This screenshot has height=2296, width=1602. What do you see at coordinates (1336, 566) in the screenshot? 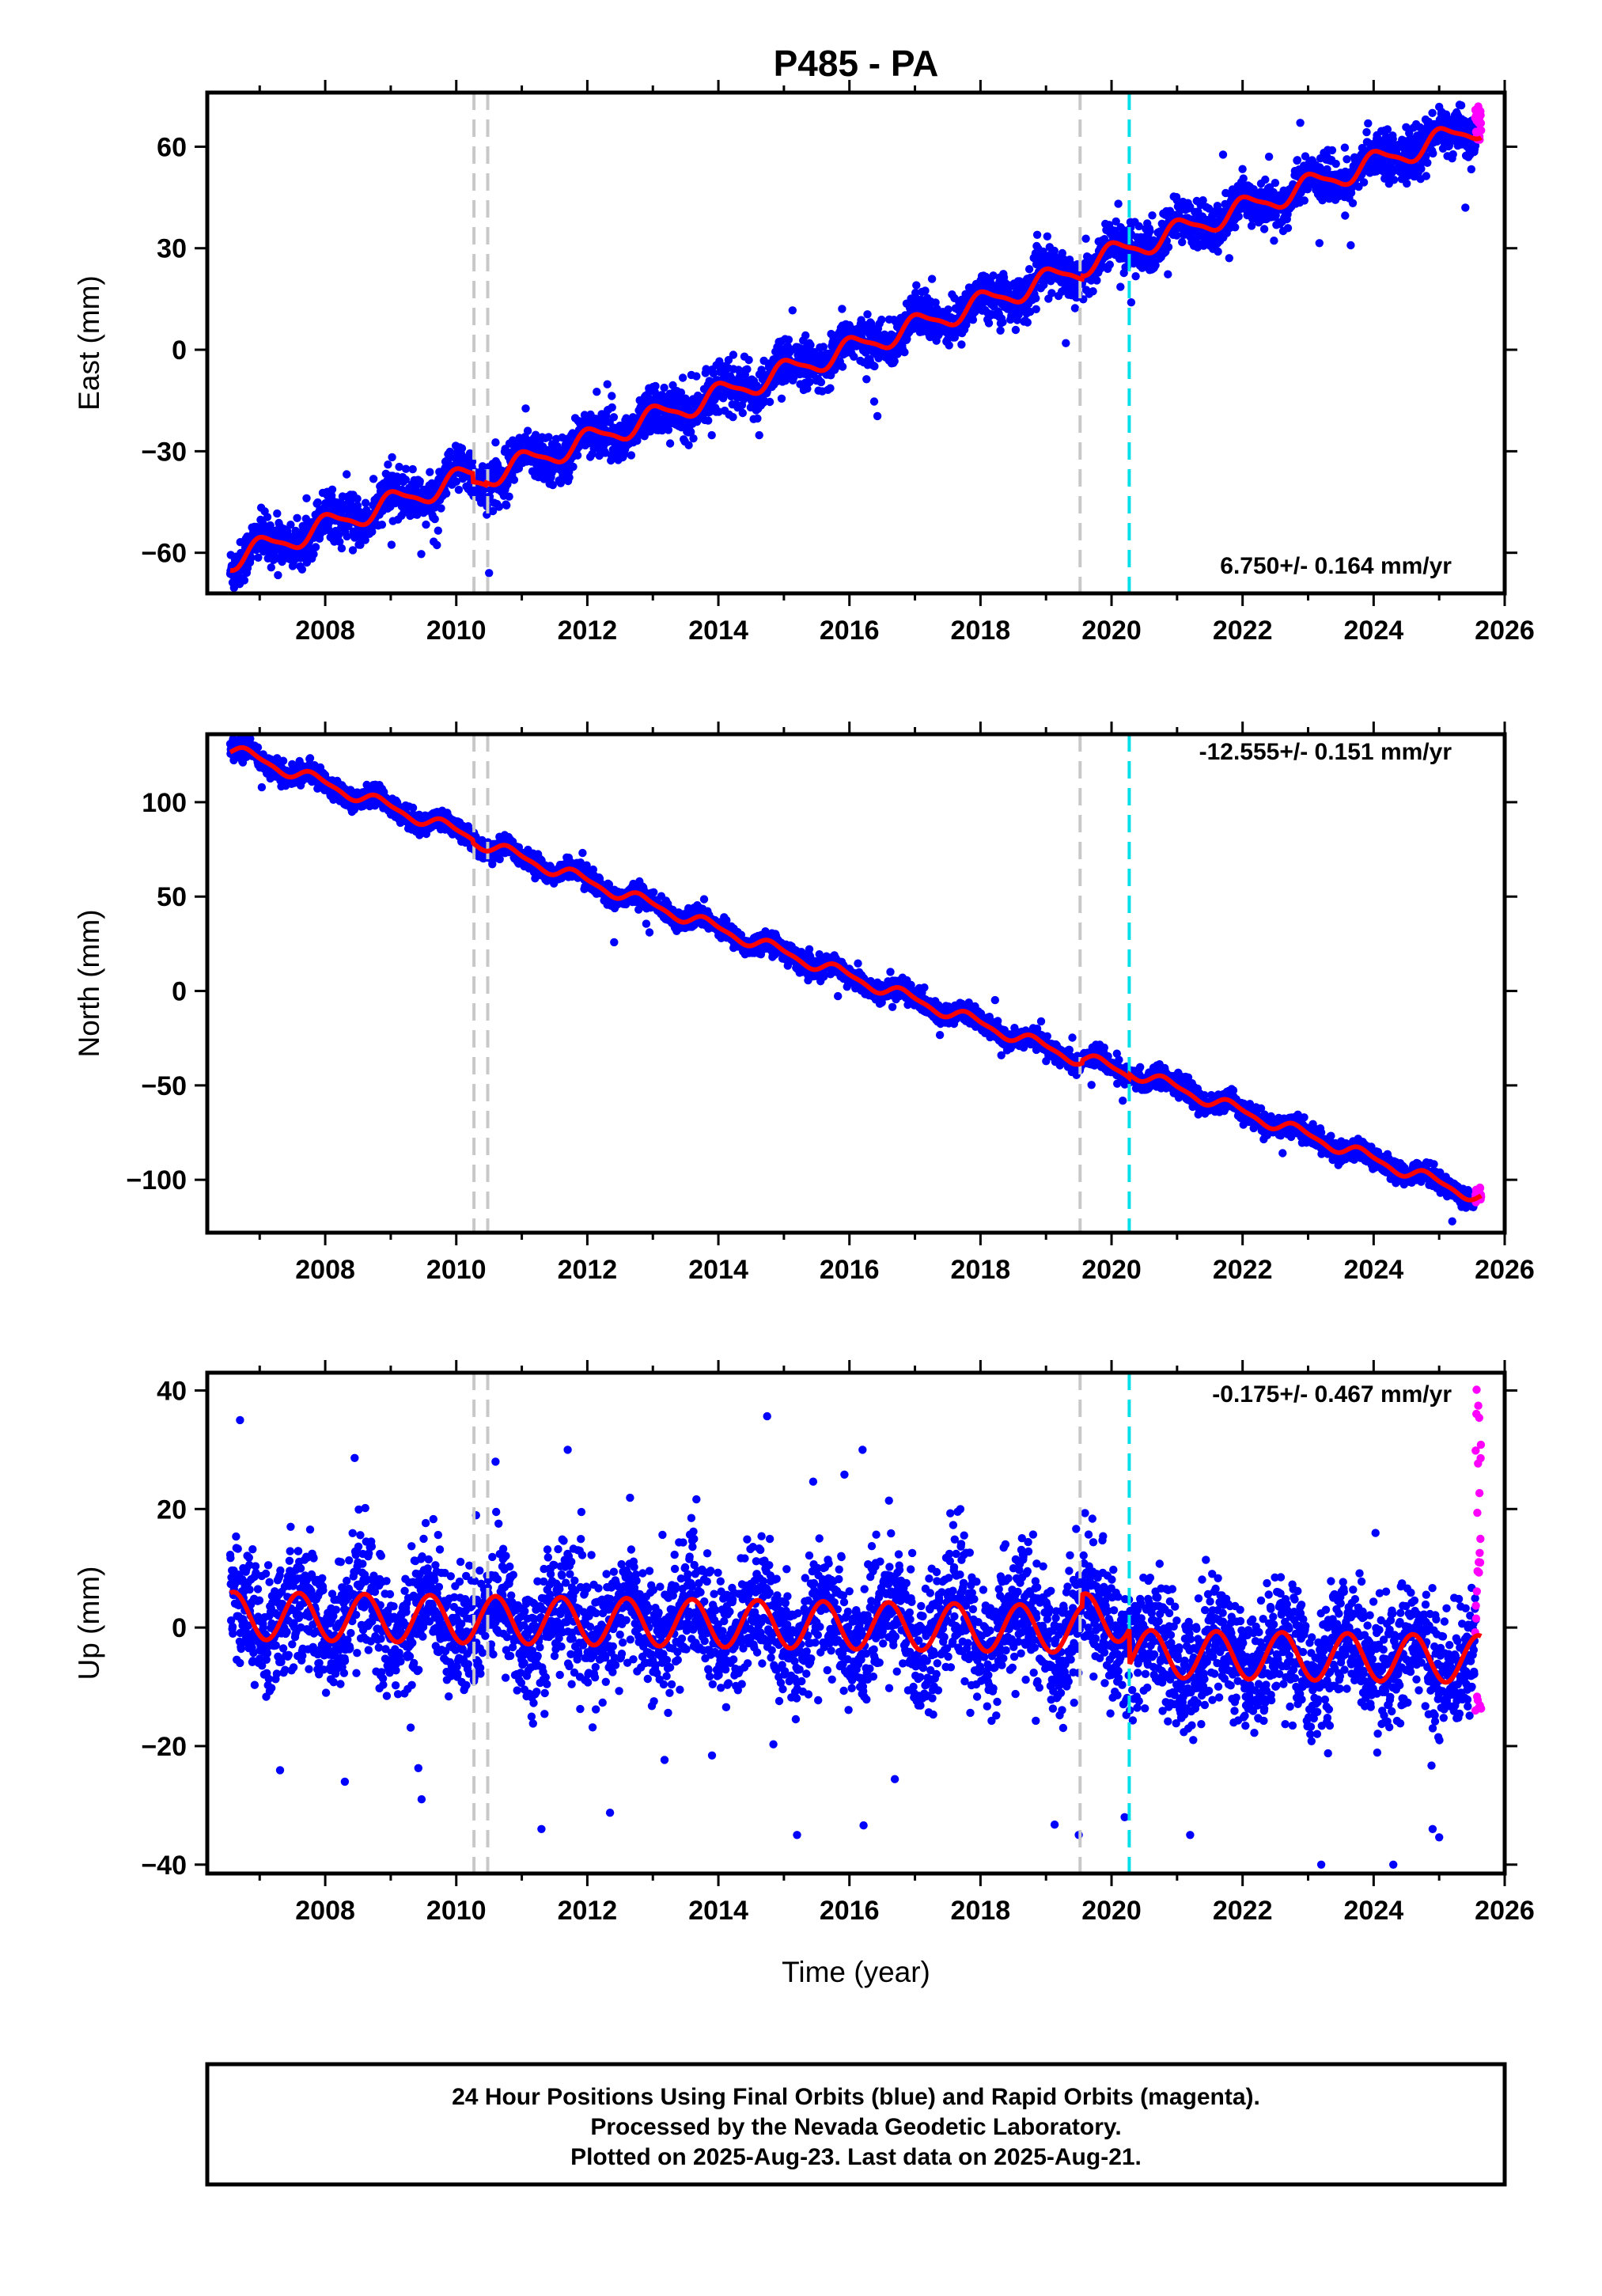
I see `rate-annotation: 6.750+/- 0.164 mm/yr` at bounding box center [1336, 566].